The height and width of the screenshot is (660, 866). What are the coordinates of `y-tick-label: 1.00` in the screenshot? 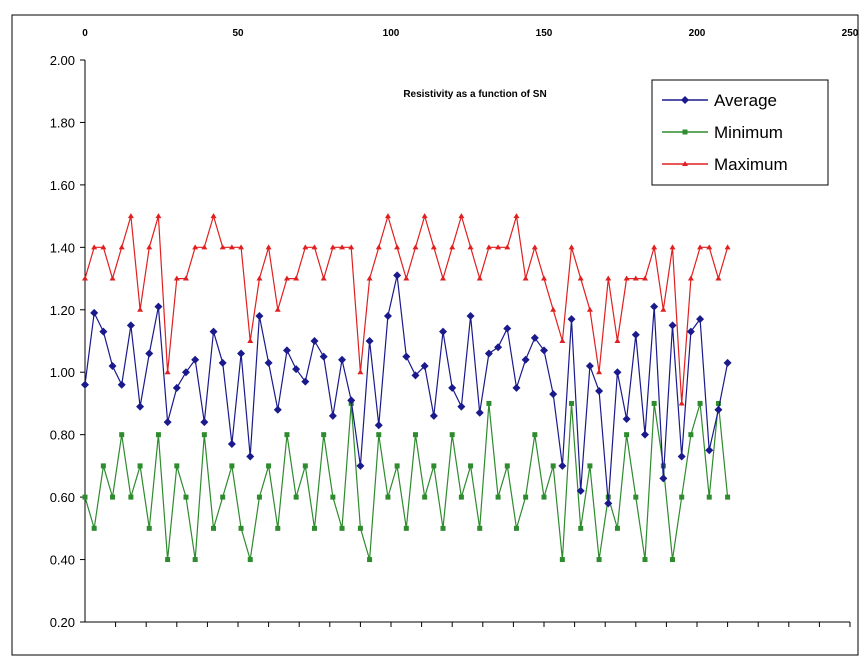 It's located at (62, 372).